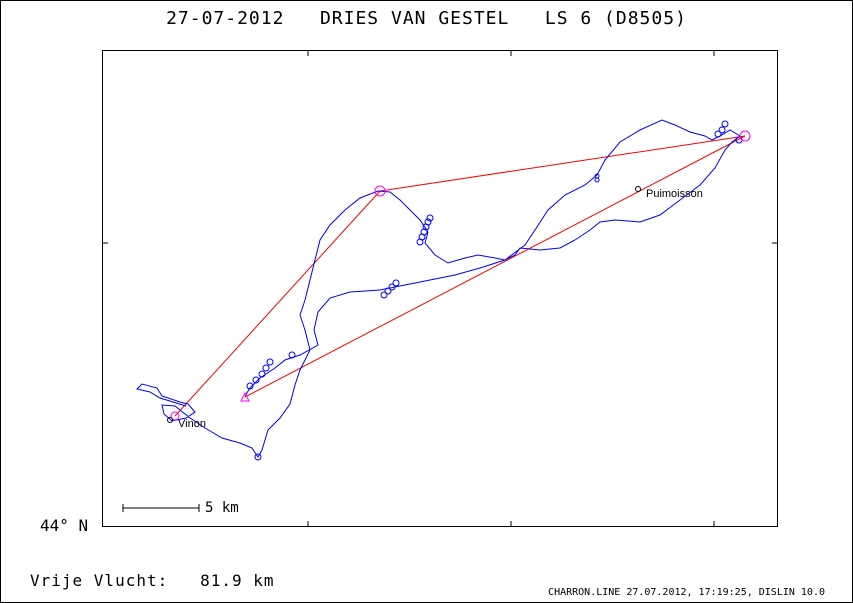  I want to click on scale-bar-label: 5 km, so click(222, 508).